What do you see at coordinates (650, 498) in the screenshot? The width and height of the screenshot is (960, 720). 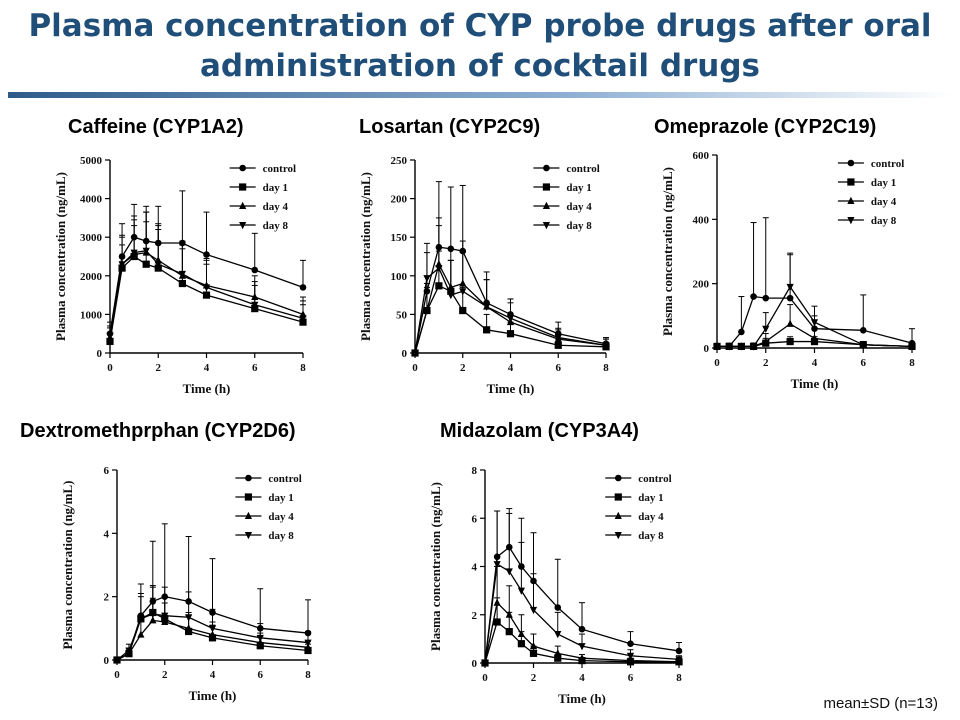 I see `legend-label: day 1` at bounding box center [650, 498].